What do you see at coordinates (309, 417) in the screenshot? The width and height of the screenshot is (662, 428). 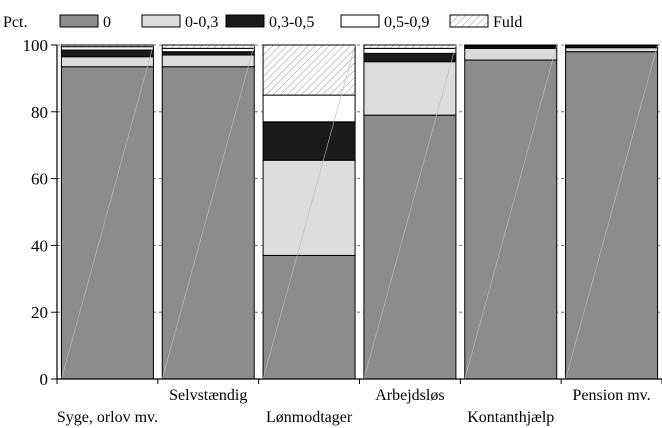 I see `x-tick-label: Lønmodtager` at bounding box center [309, 417].